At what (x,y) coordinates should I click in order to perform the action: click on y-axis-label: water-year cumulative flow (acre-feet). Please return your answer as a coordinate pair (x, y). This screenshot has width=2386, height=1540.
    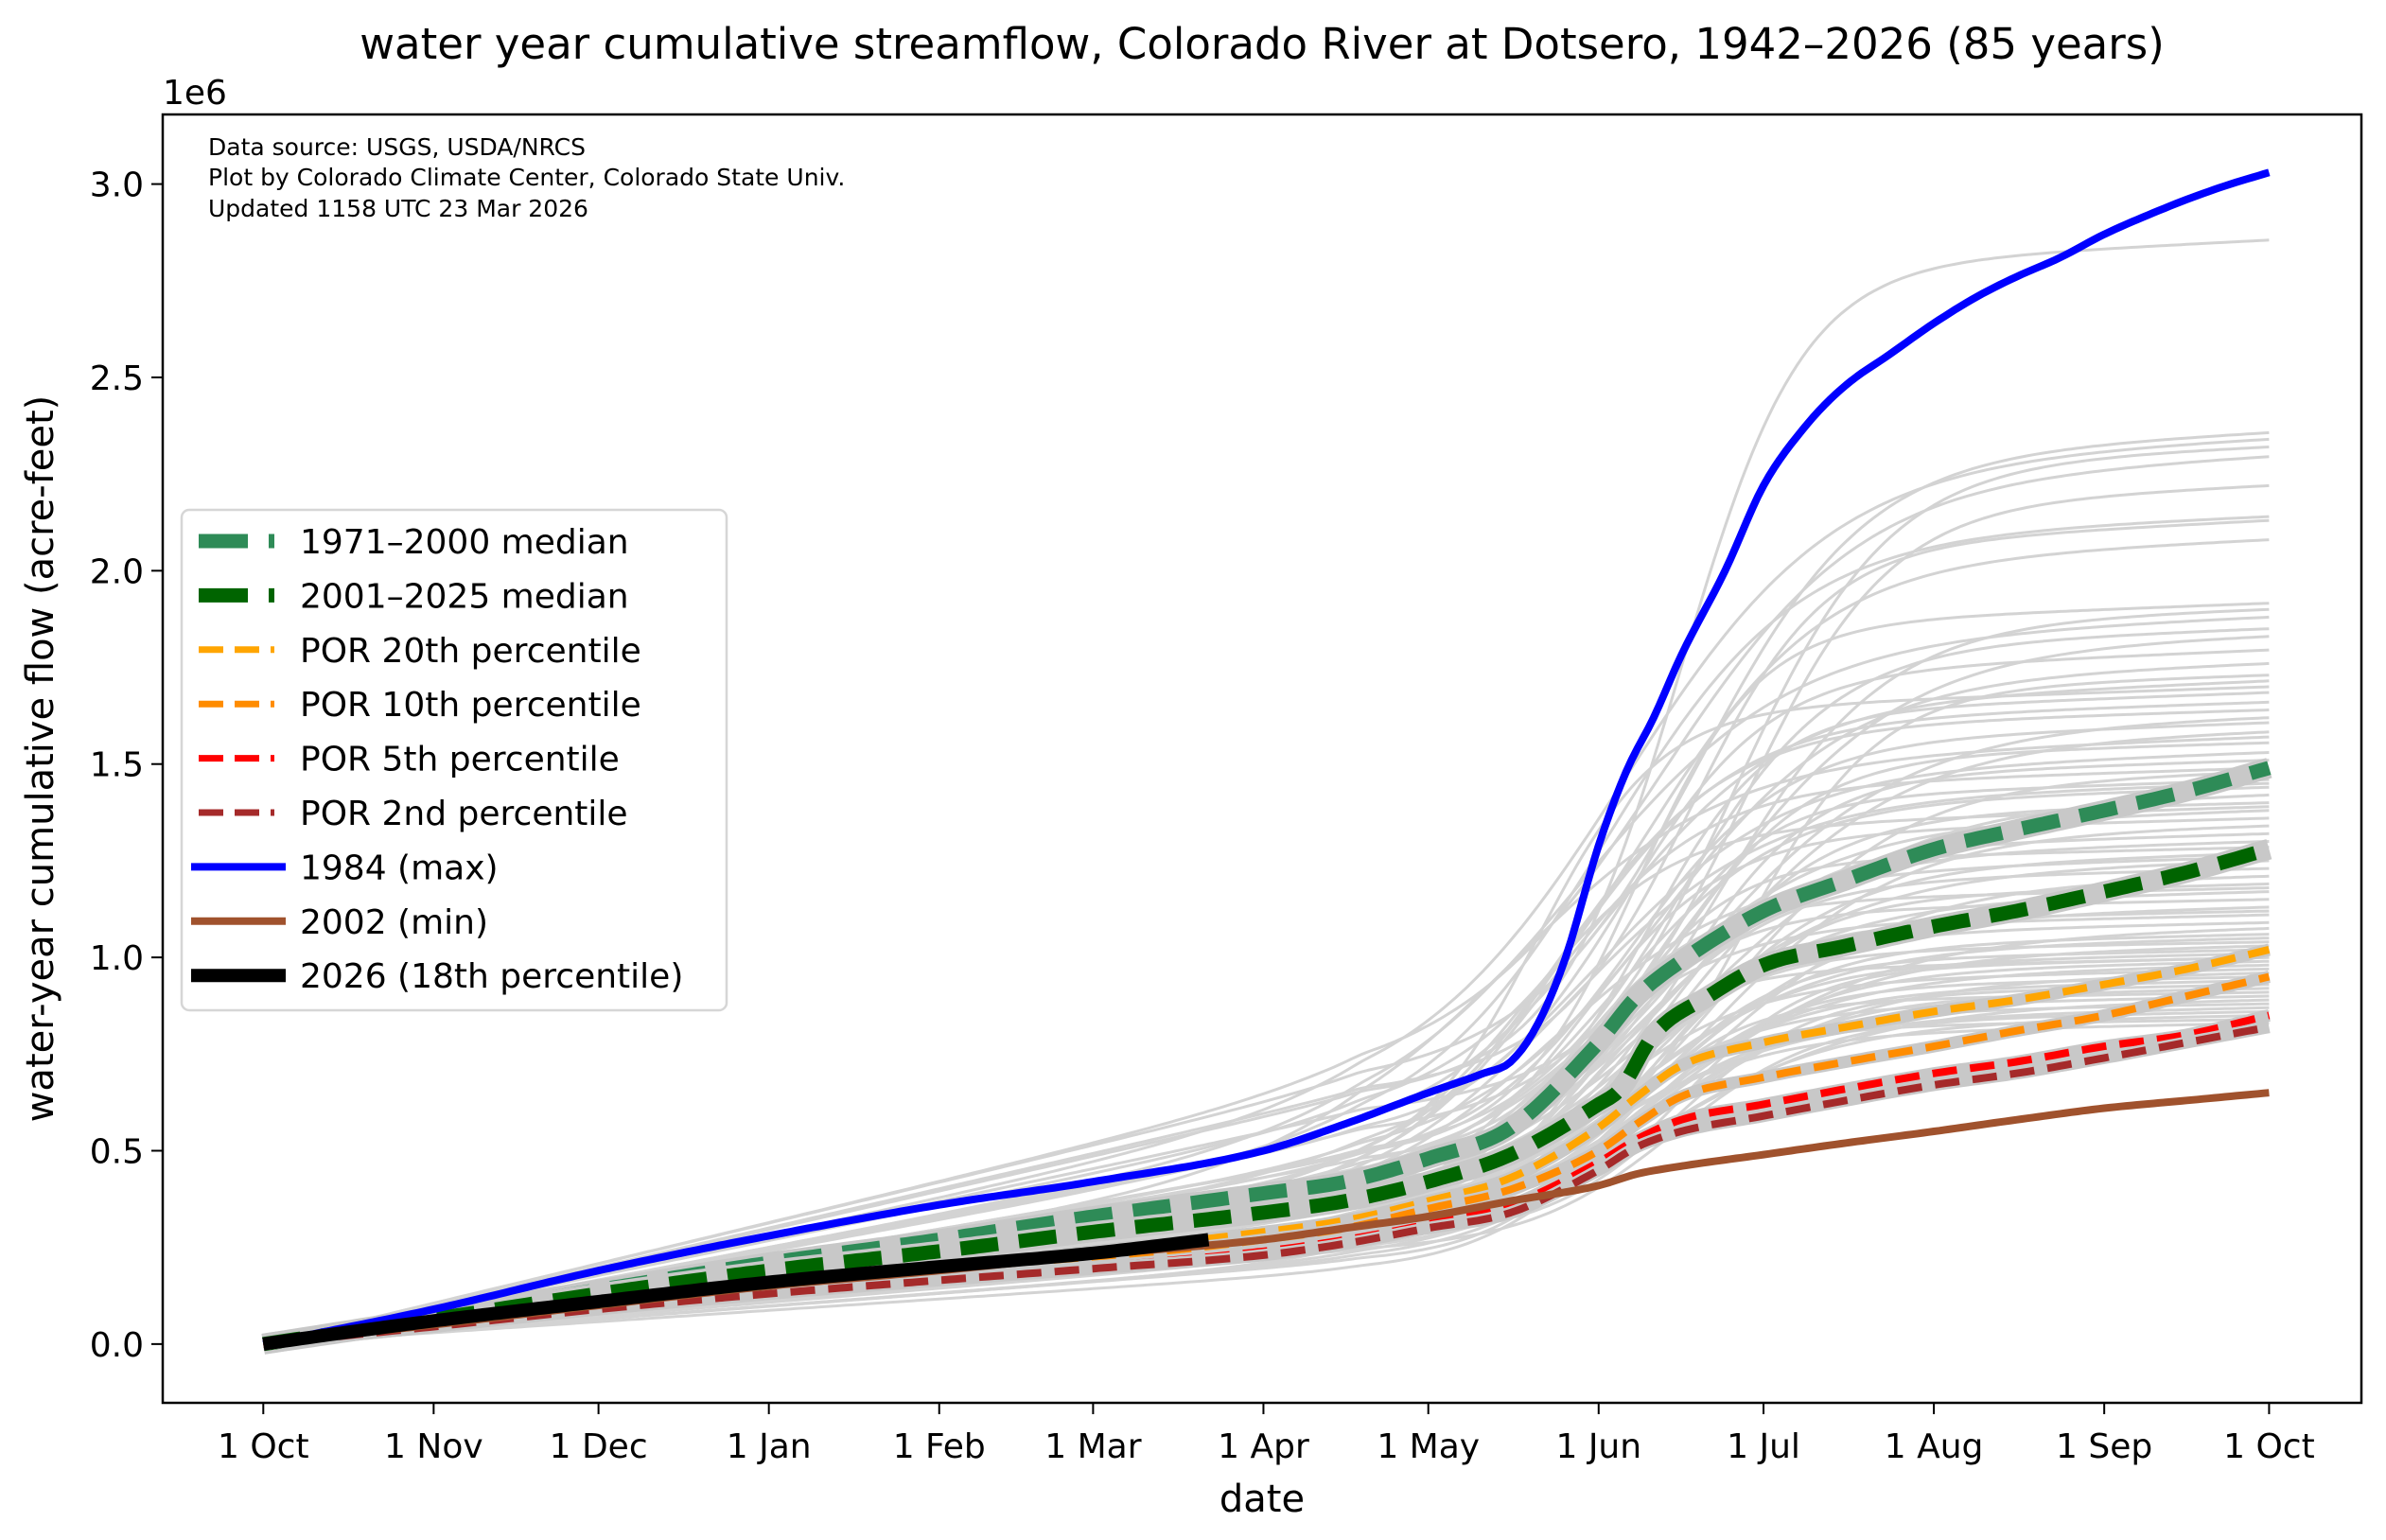
    Looking at the image, I should click on (40, 759).